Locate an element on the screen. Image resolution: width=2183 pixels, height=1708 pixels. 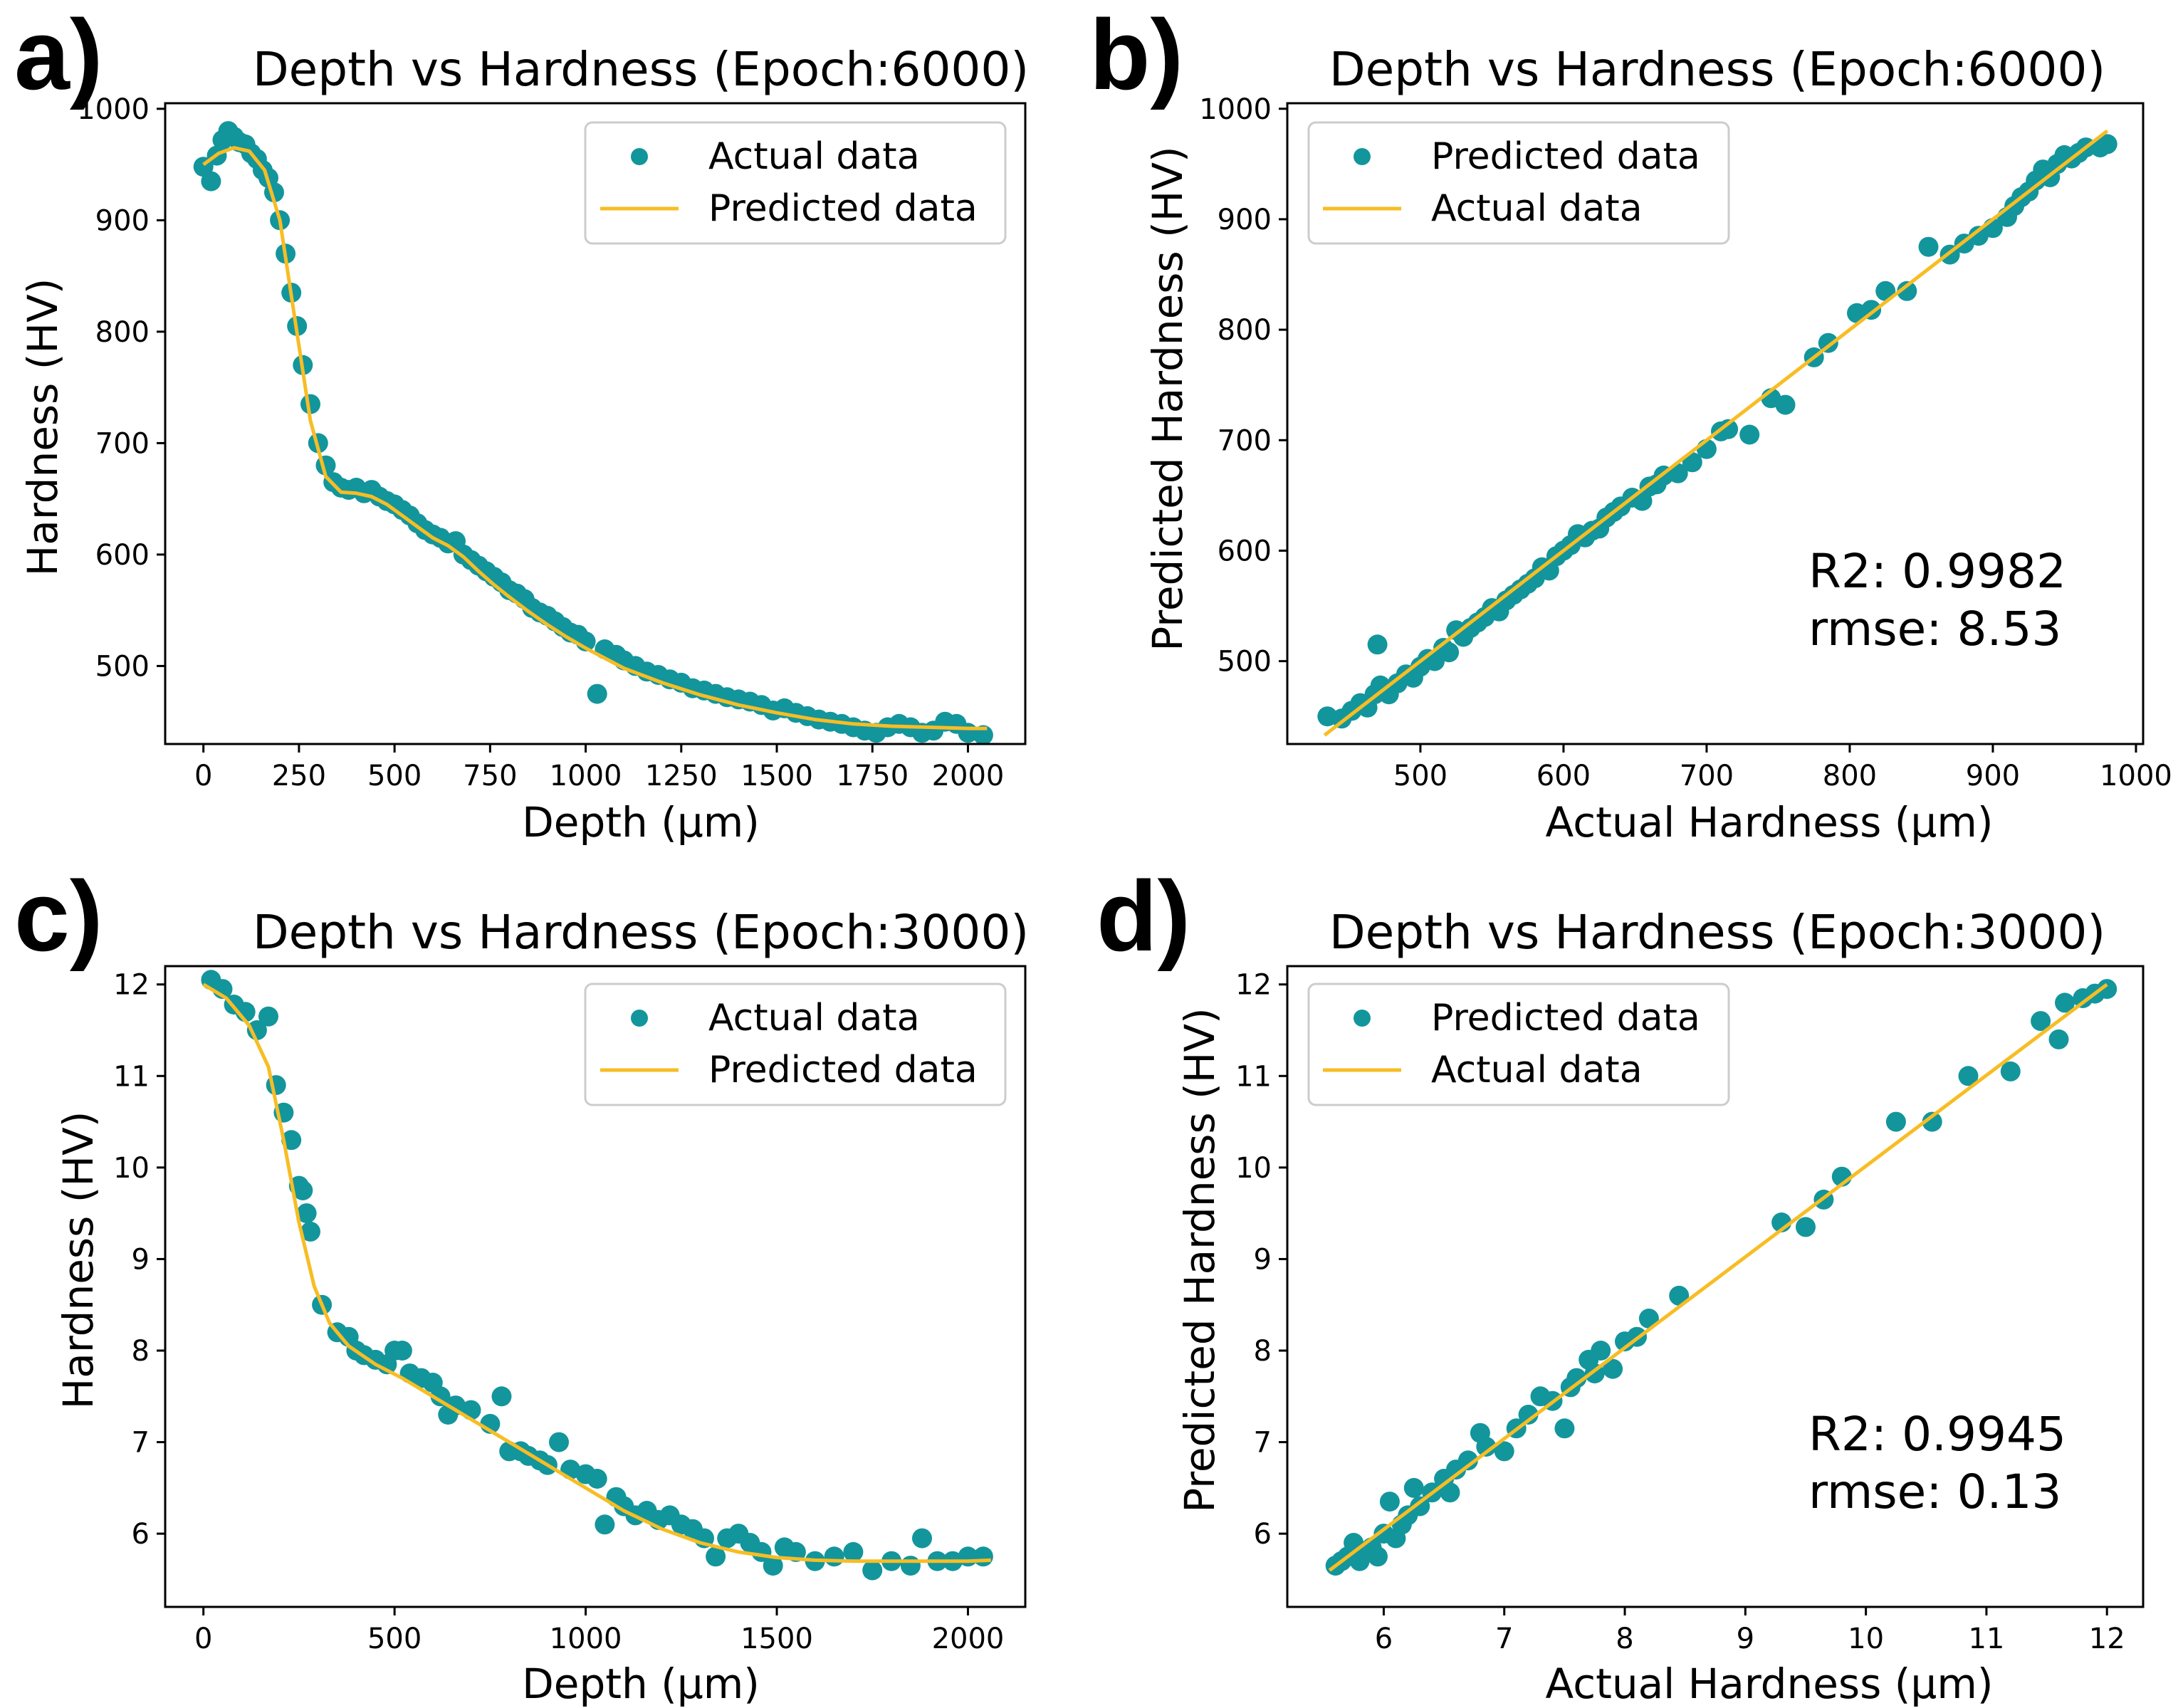
y-tick-label-b: 900 is located at coordinates (1245, 220).